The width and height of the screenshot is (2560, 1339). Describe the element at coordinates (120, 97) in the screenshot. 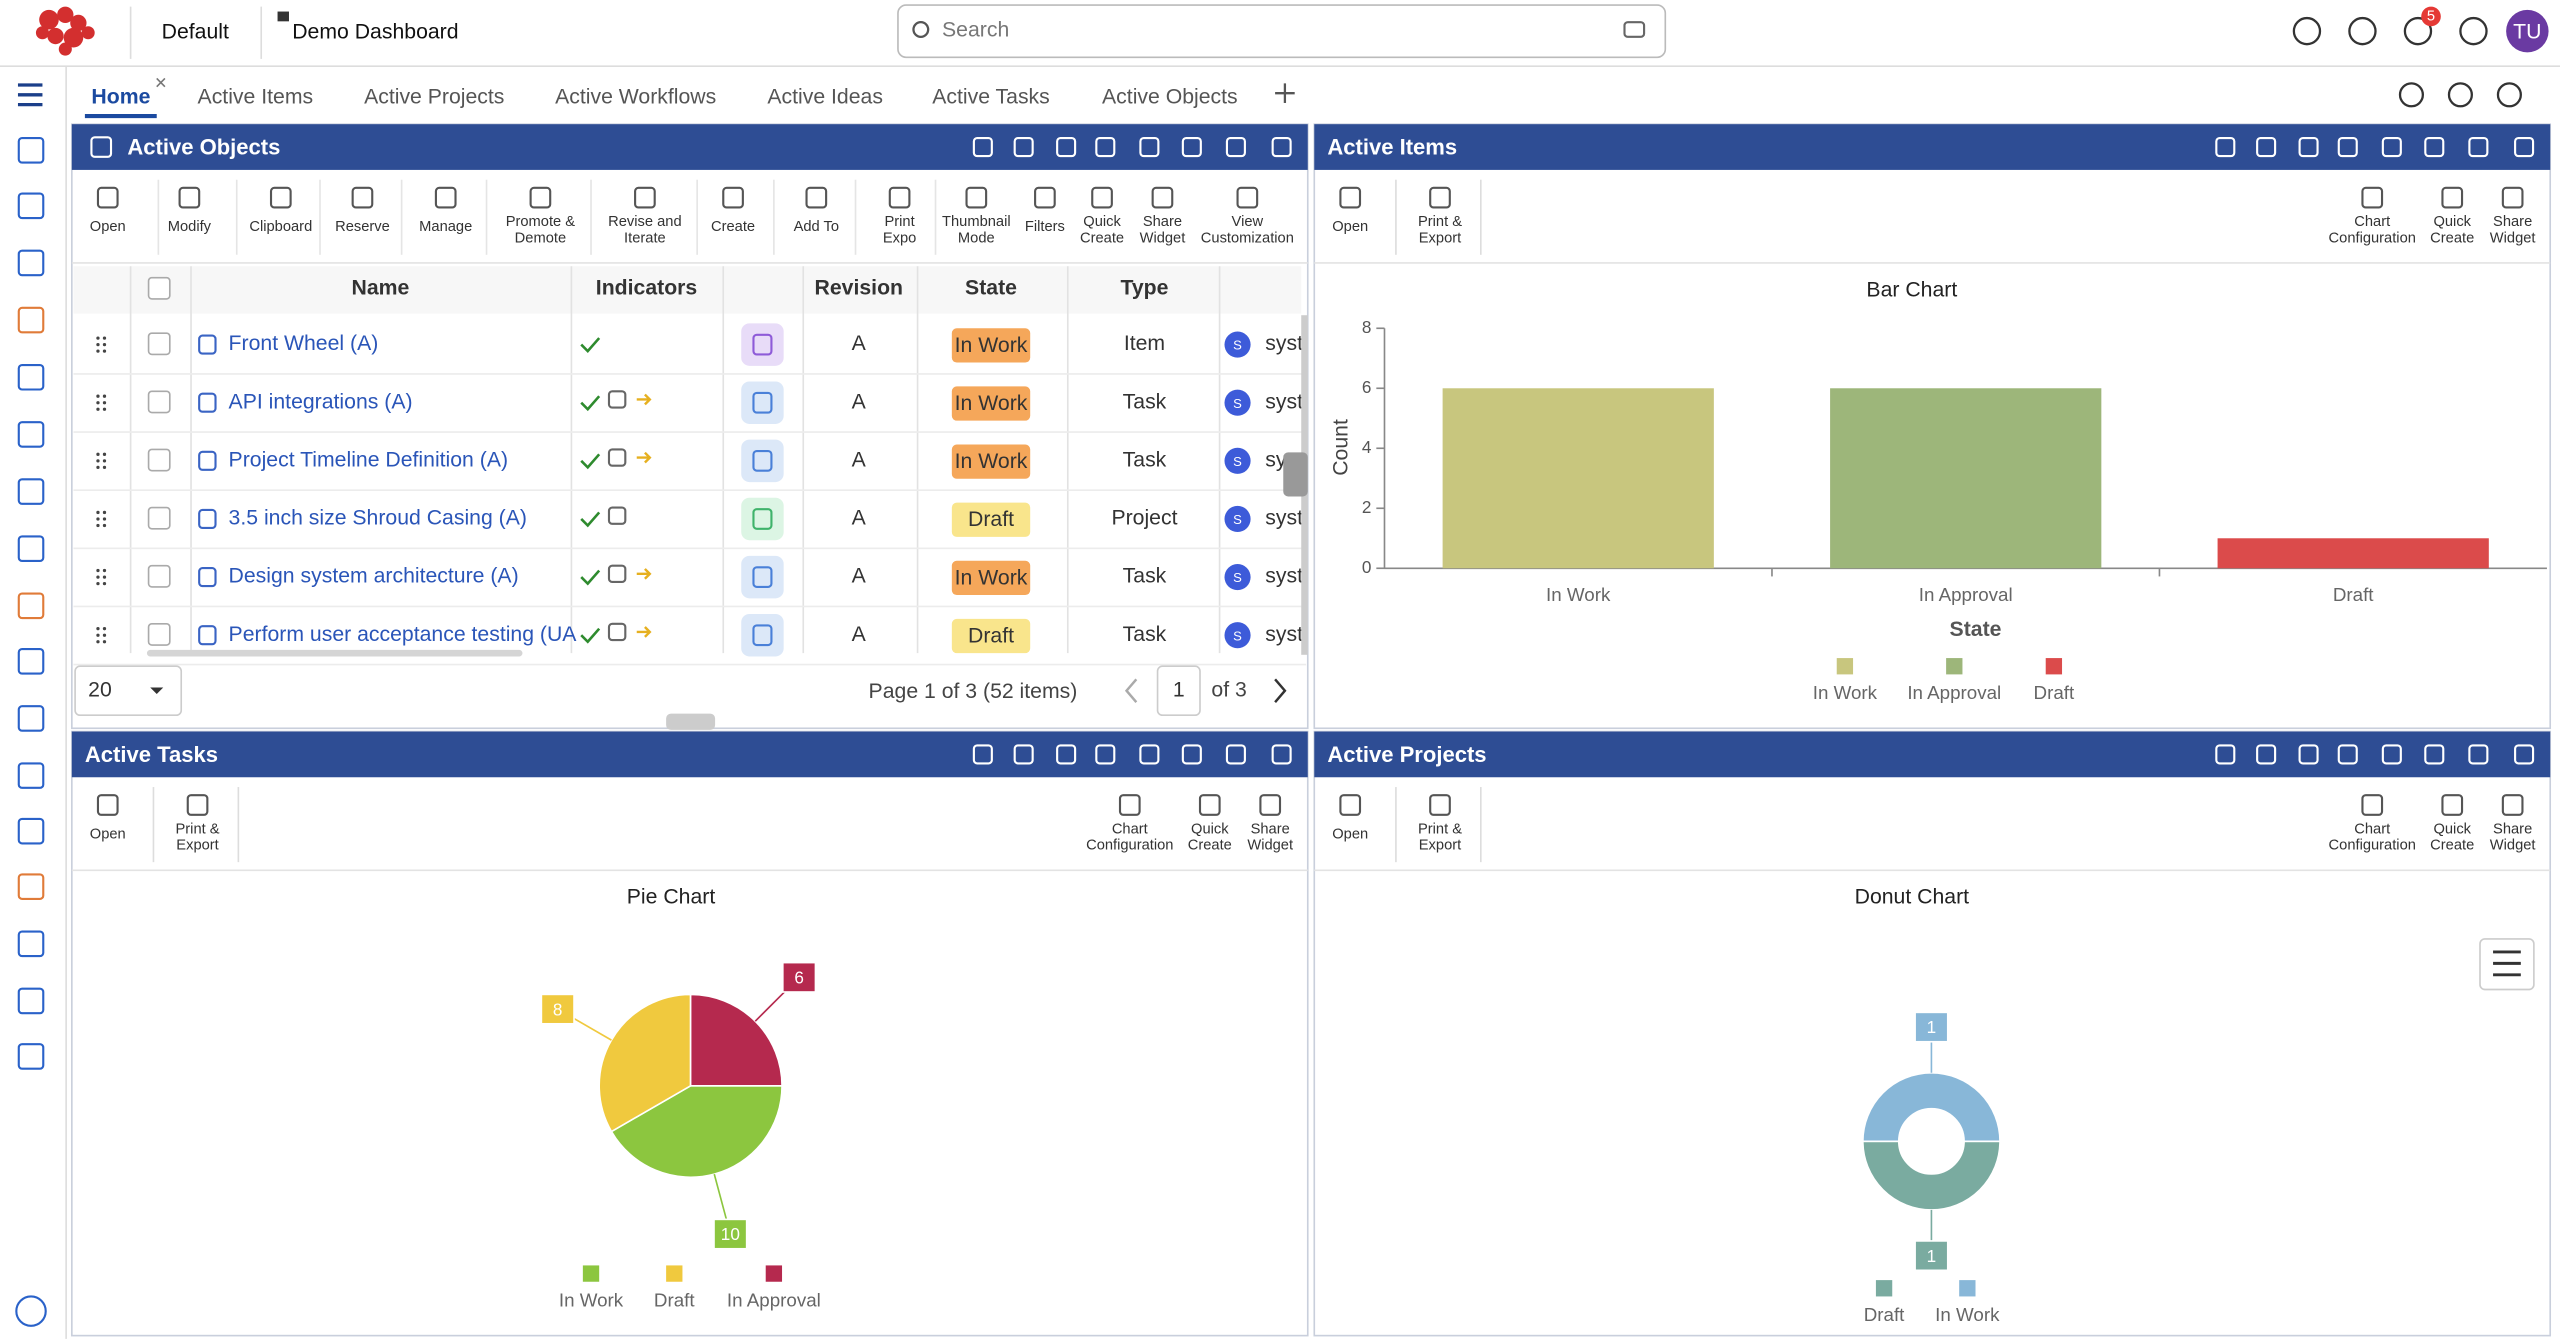

I see `tab: Home` at that location.